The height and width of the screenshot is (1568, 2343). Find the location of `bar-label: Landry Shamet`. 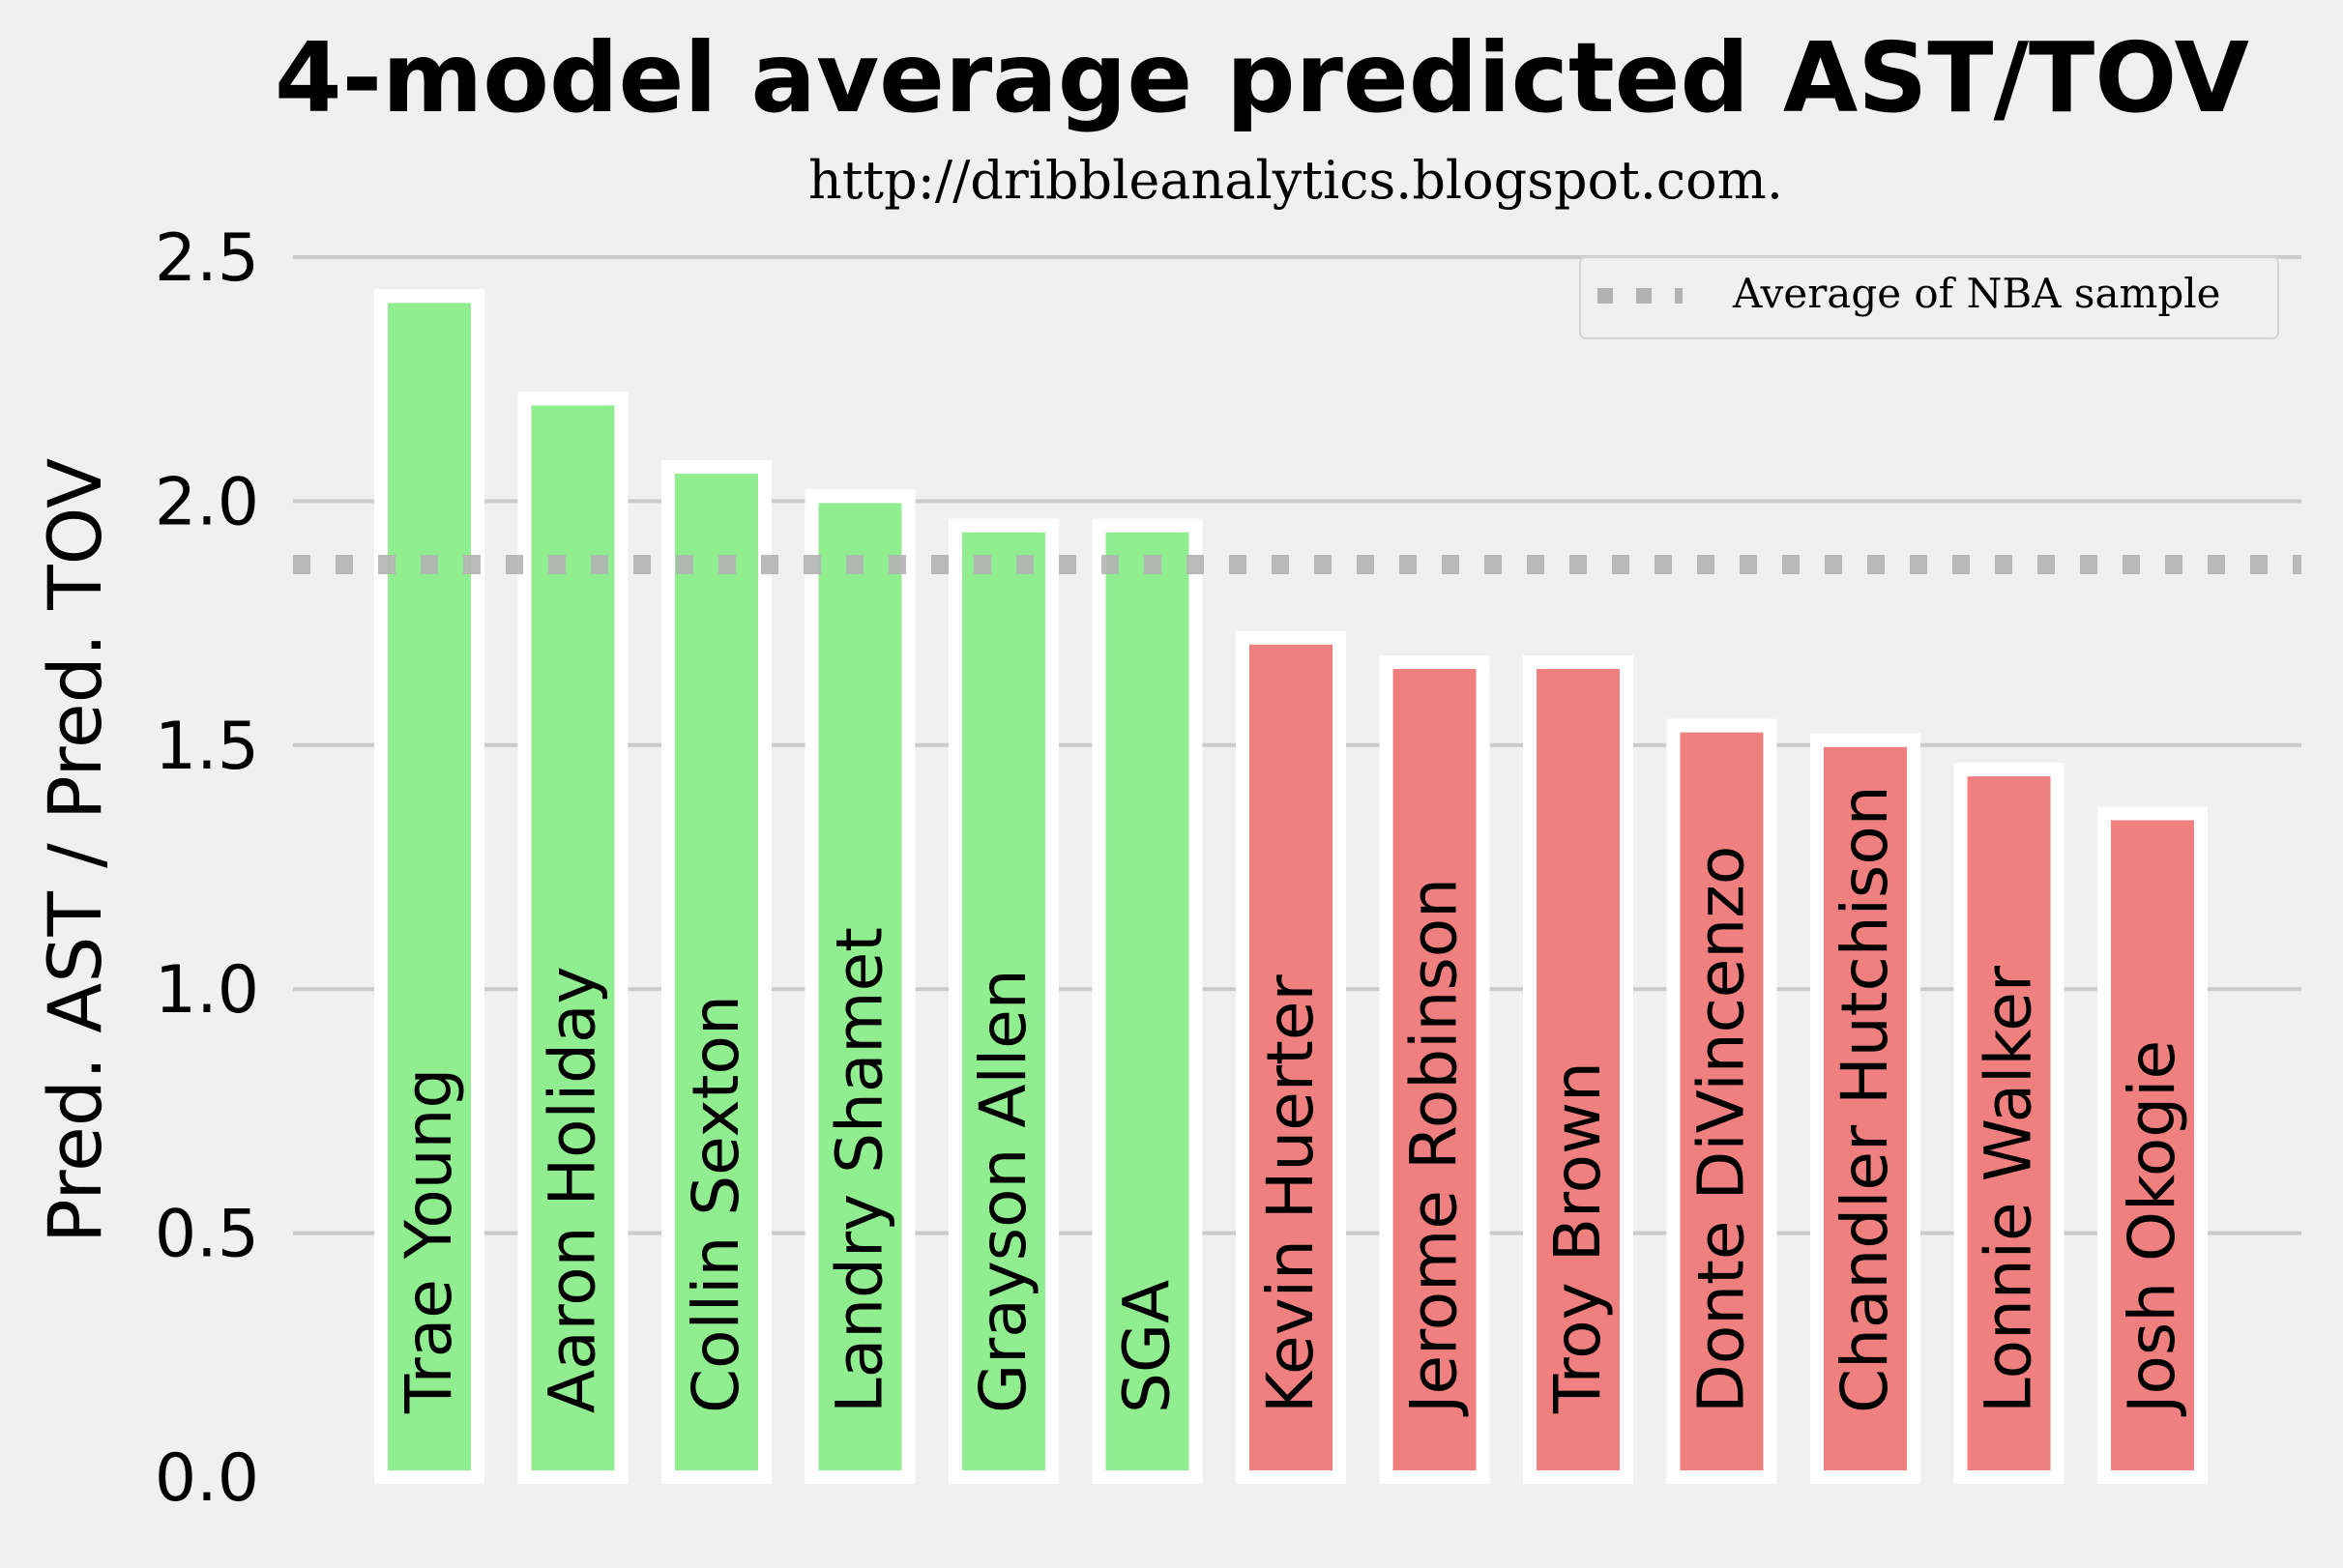

bar-label: Landry Shamet is located at coordinates (860, 1170).